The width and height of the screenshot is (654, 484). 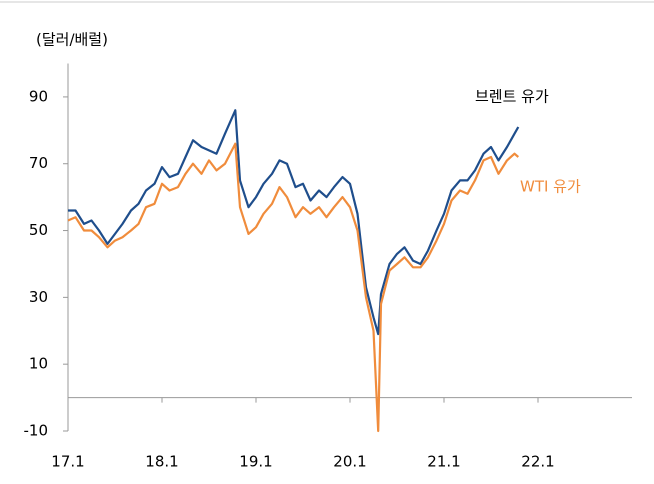 I want to click on x-tick-label: 22.1, so click(x=537, y=462).